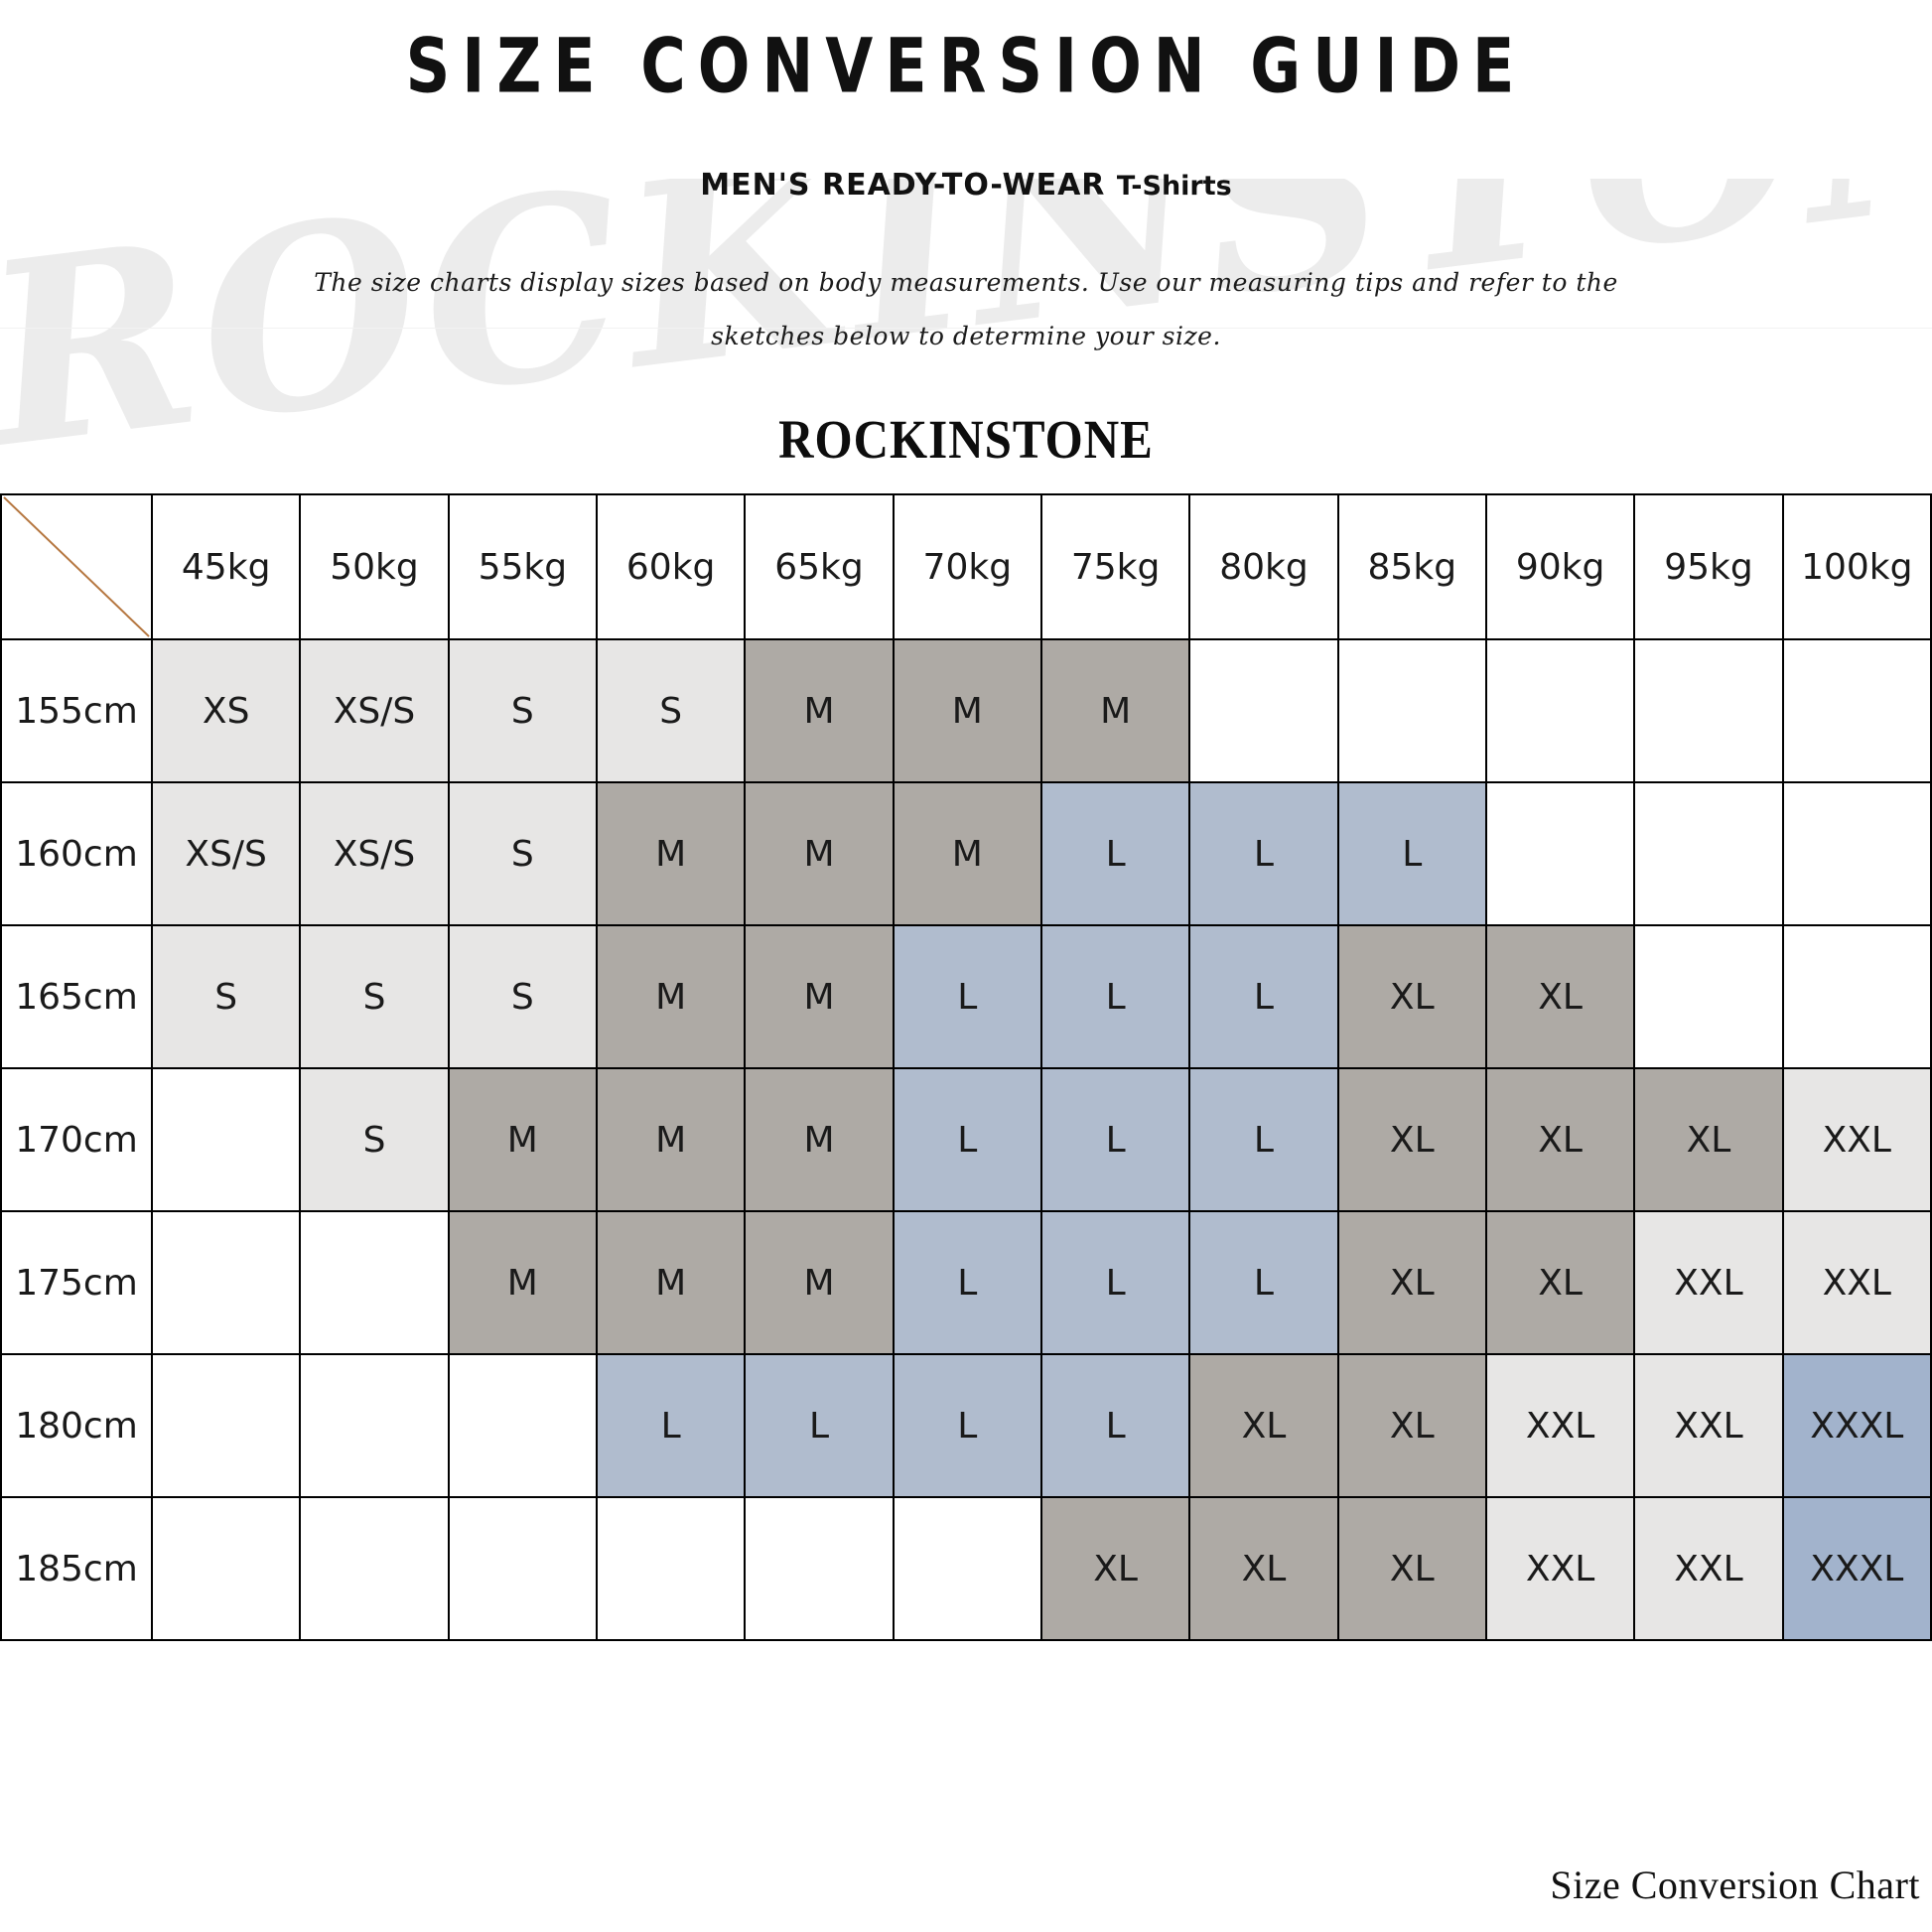 The image size is (1932, 1932). What do you see at coordinates (1857, 711) in the screenshot?
I see `empty-cell-155cm-100kg` at bounding box center [1857, 711].